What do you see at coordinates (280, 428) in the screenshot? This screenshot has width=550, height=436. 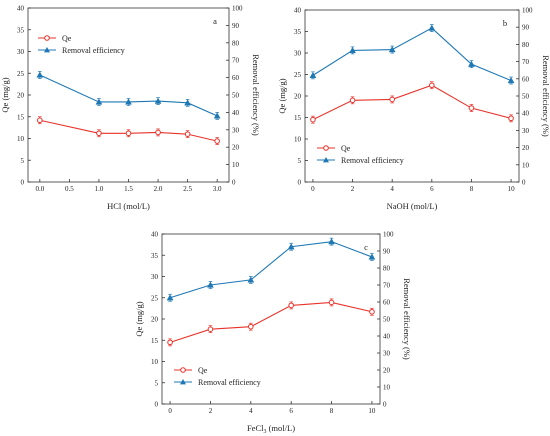 I see `x-axis-label-unit: (mol/L)` at bounding box center [280, 428].